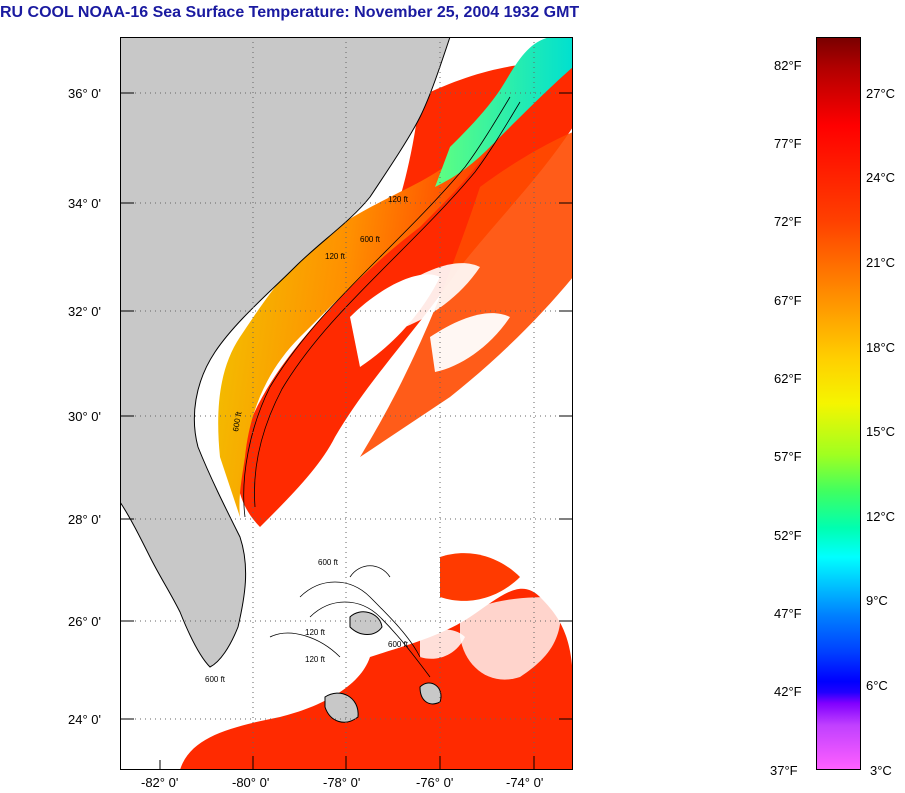 This screenshot has height=793, width=905. What do you see at coordinates (788, 143) in the screenshot?
I see `colorbar-f-label: 77°F` at bounding box center [788, 143].